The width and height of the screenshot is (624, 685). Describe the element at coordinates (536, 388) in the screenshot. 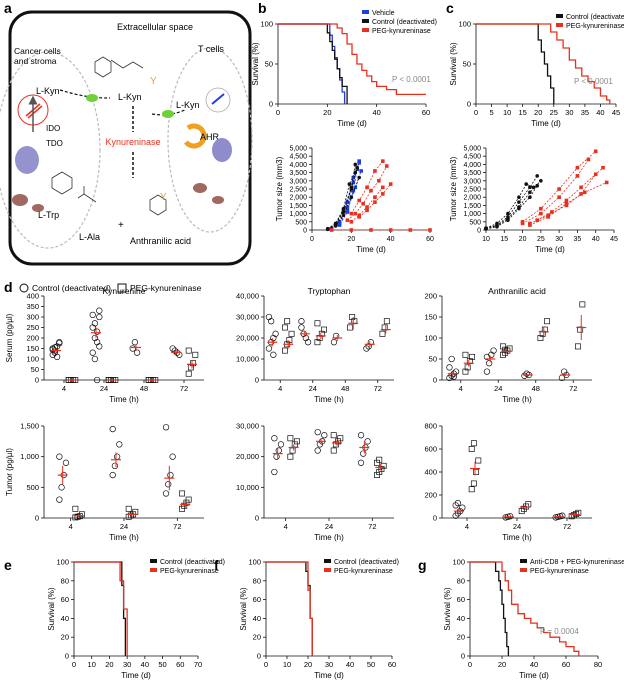

I see `x-tick-label: 48` at that location.